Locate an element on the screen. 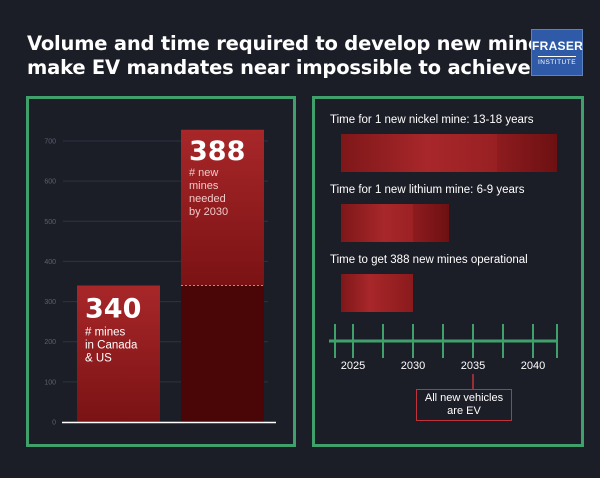 This screenshot has width=600, height=478. y-tick-label: 0 is located at coordinates (54, 423).